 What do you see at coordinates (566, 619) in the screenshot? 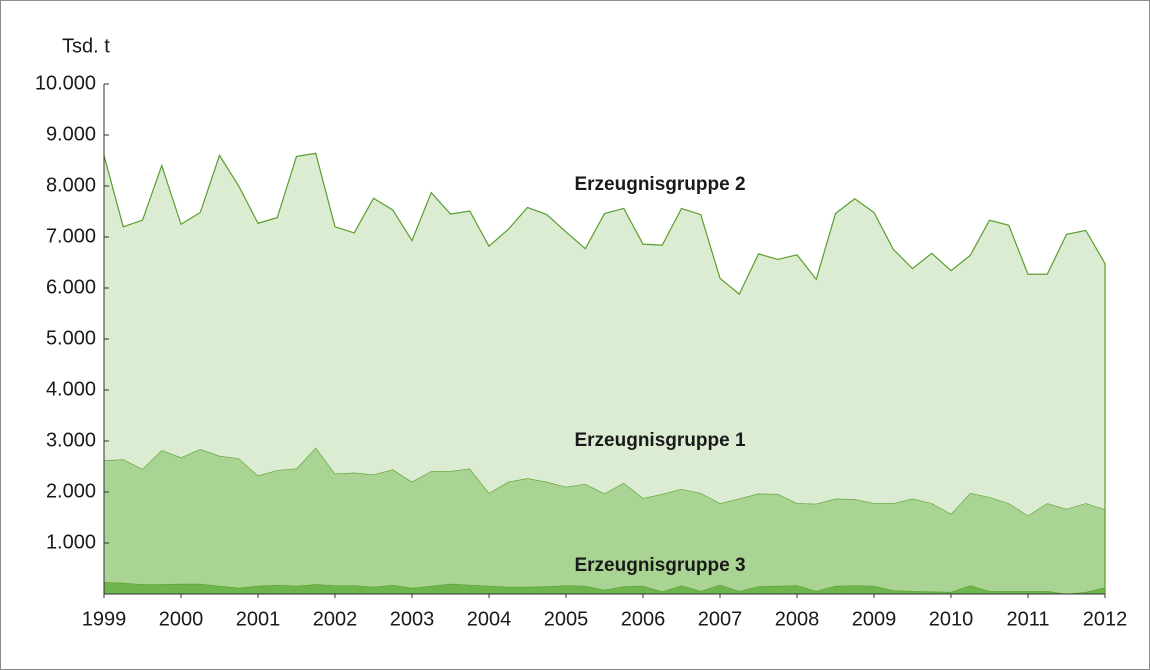
I see `x-tick-label: 2005` at bounding box center [566, 619].